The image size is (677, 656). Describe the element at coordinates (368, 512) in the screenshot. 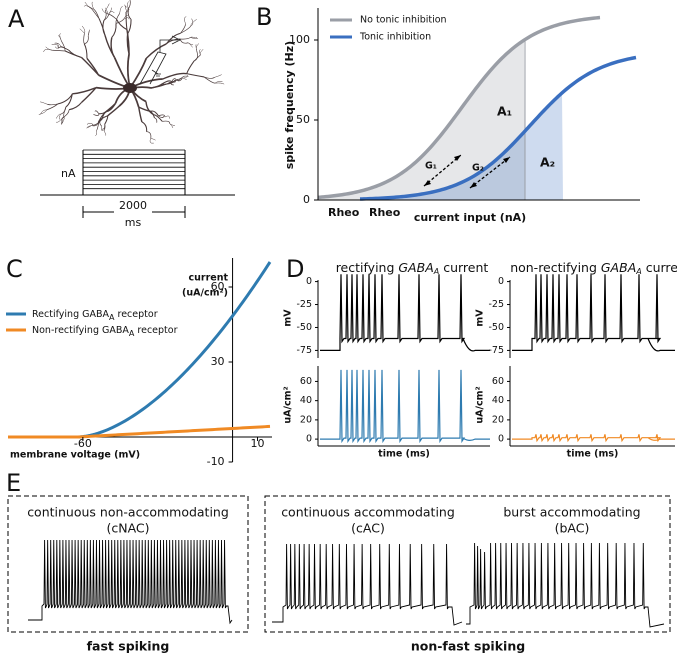

I see `etype-name: continuous accommodating` at that location.